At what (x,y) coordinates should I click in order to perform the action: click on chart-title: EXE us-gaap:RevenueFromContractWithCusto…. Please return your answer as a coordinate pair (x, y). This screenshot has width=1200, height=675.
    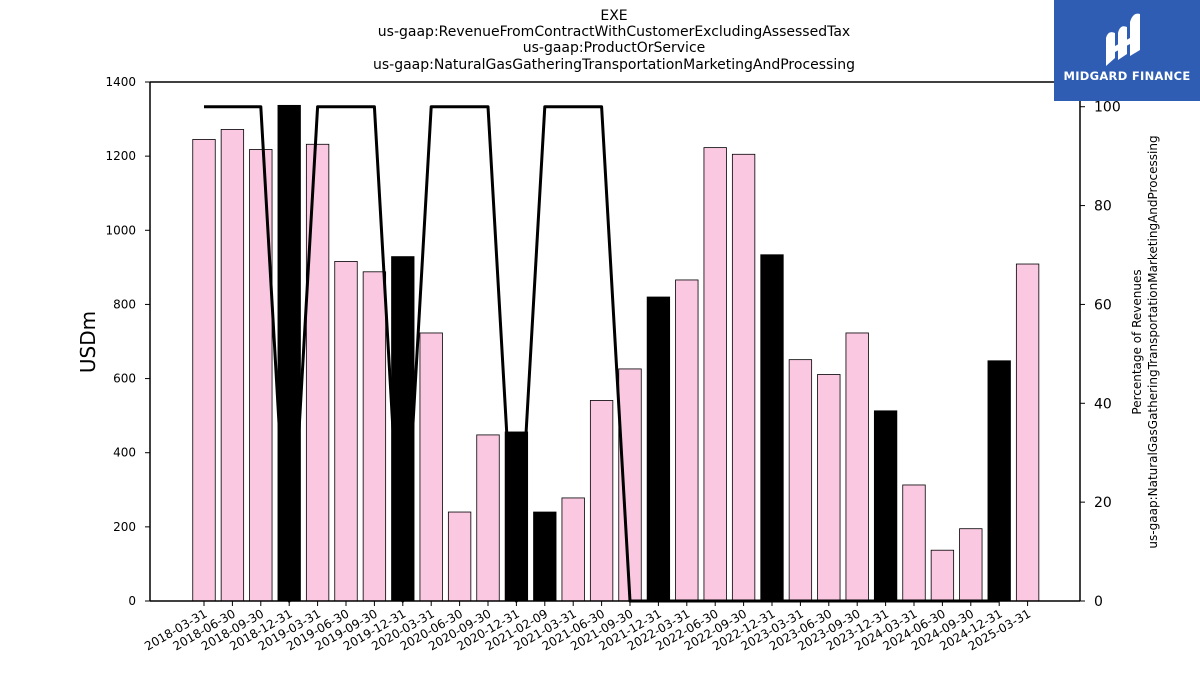
    Looking at the image, I should click on (614, 40).